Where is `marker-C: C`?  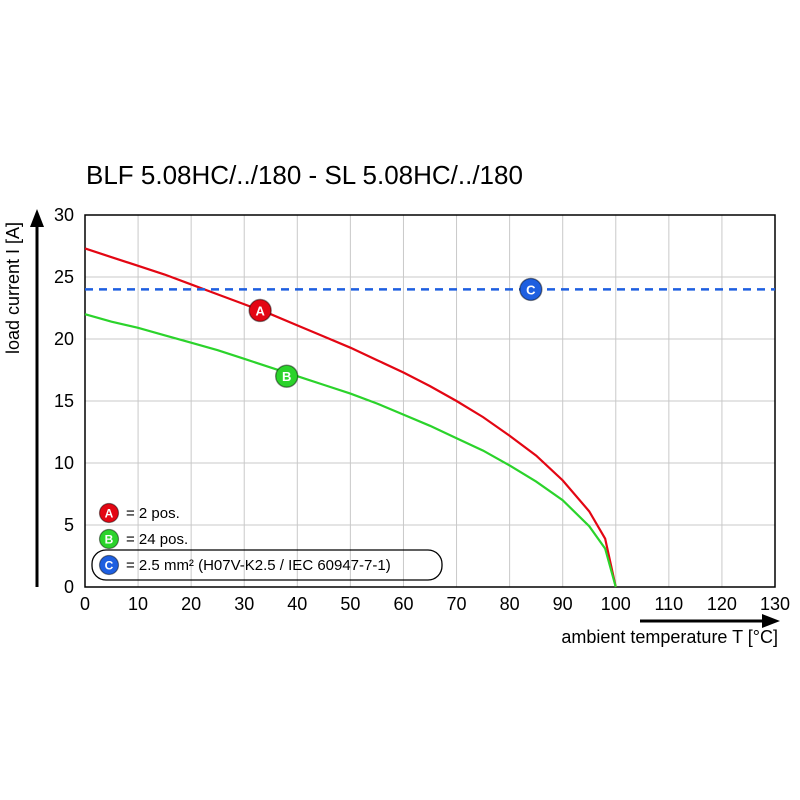 marker-C: C is located at coordinates (531, 289).